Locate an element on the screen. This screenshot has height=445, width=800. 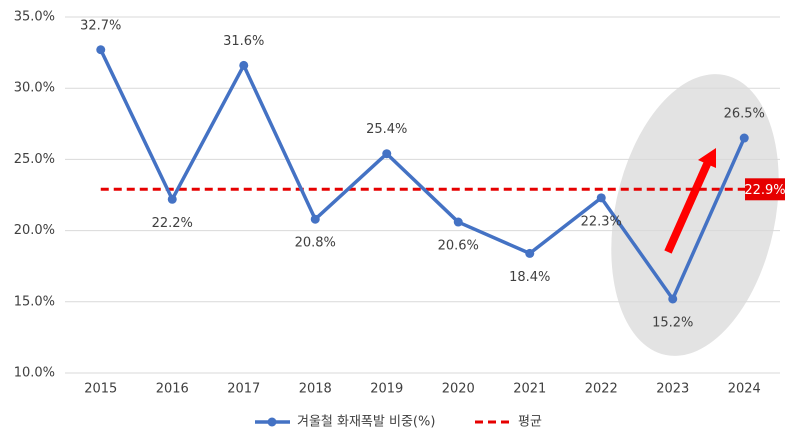
x-tick-label: 2024 is located at coordinates (744, 389).